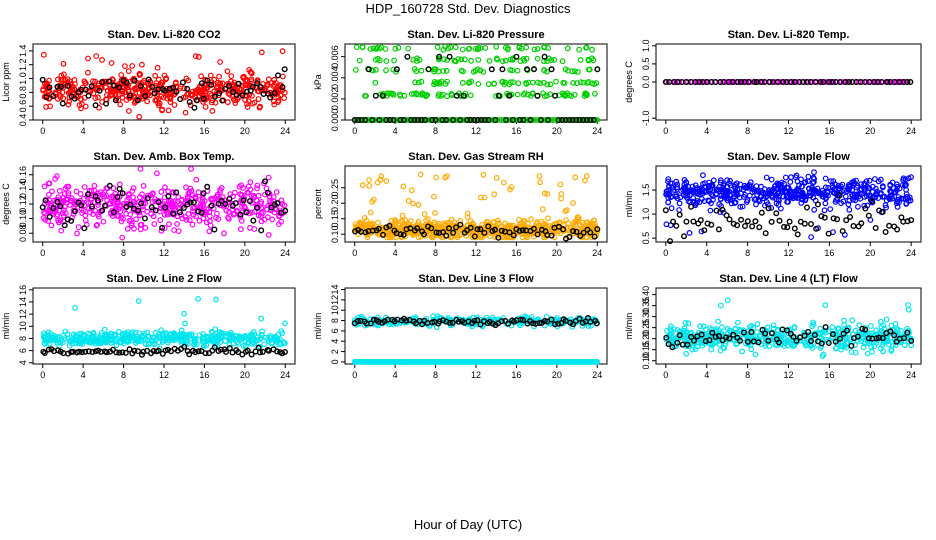 The height and width of the screenshot is (540, 936). I want to click on x-tick-label: 12, so click(788, 375).